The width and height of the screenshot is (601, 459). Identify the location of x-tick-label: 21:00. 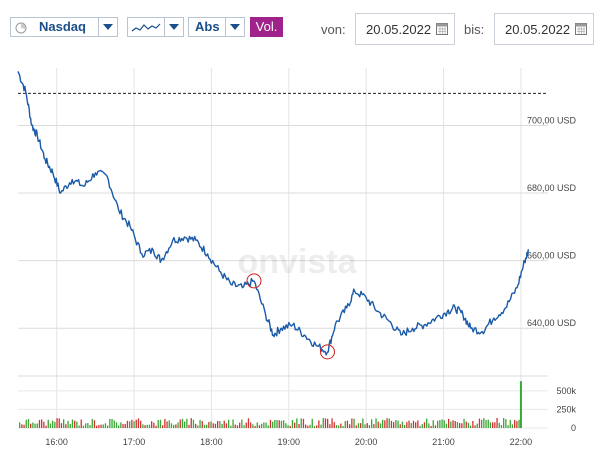
(443, 442).